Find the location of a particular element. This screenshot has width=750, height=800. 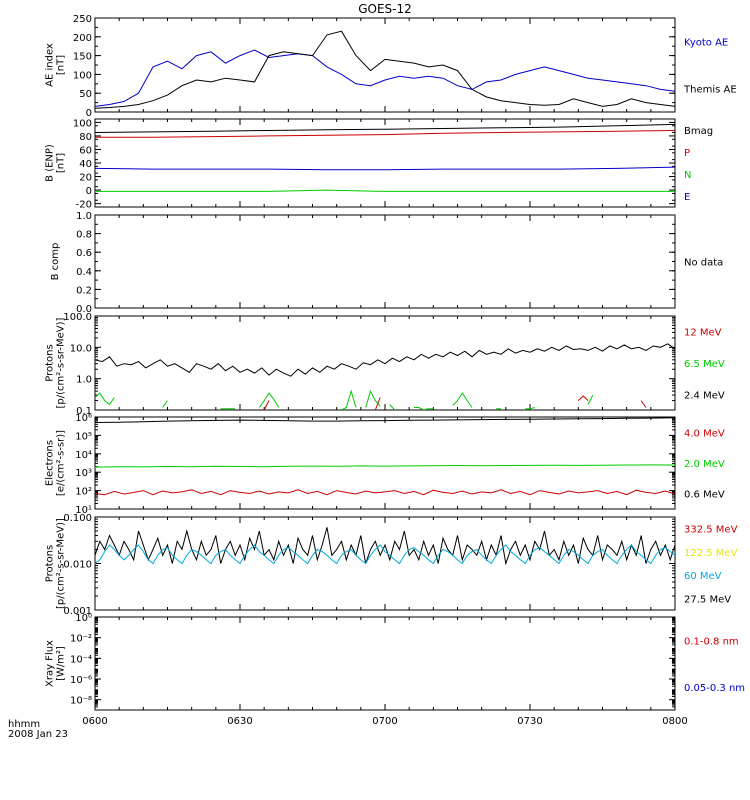

legend-entry: Kyoto AE is located at coordinates (706, 43).